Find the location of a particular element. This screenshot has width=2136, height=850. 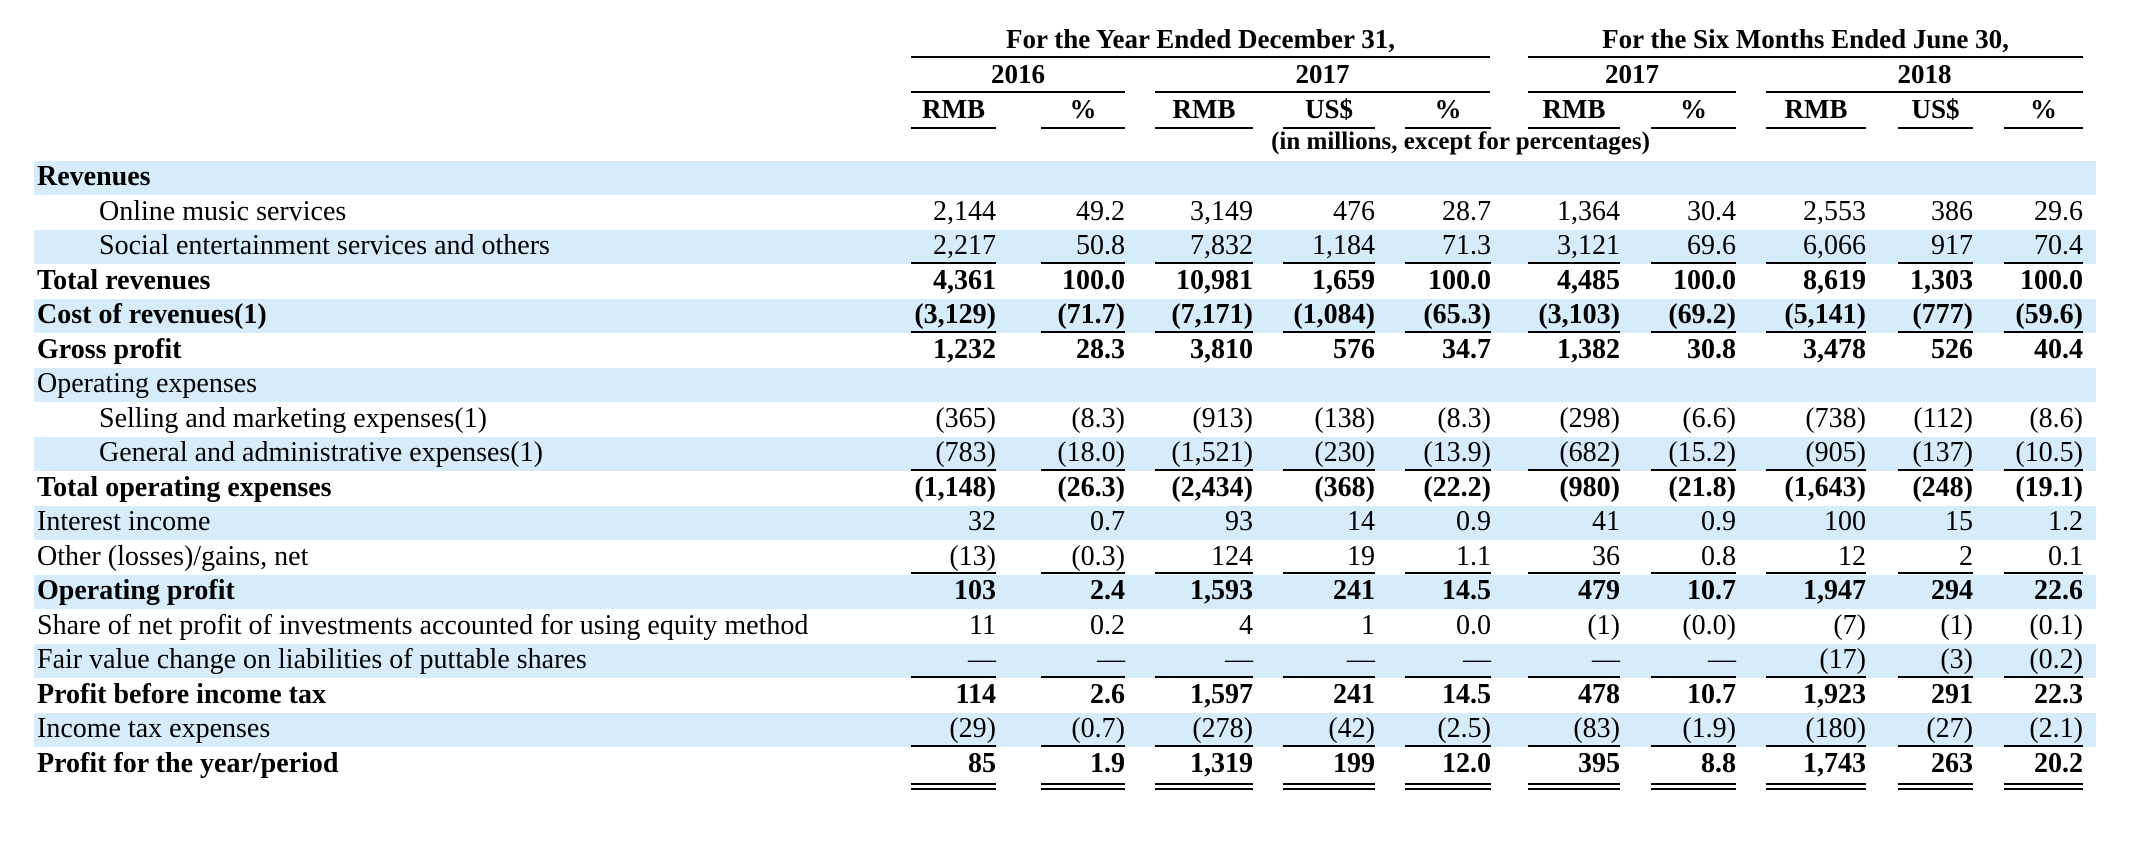

table-cell: 576 is located at coordinates (1354, 349).